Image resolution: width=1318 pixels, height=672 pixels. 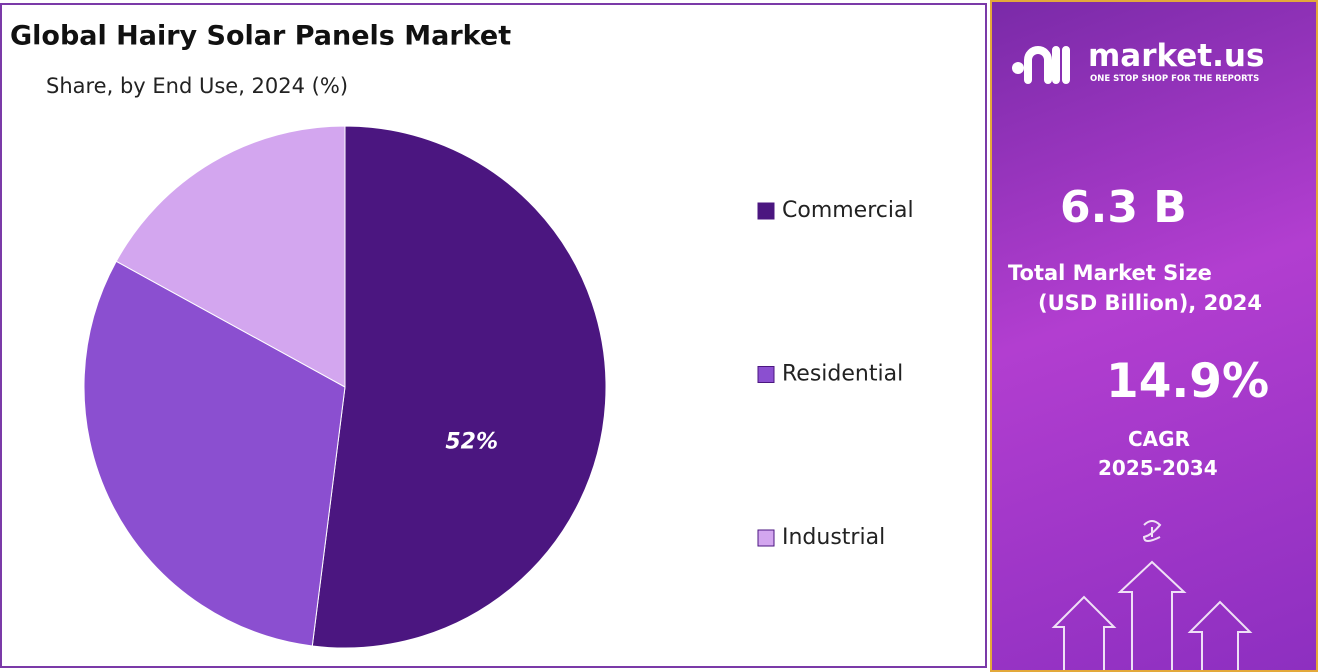 I want to click on chart-title: Global Hairy Solar Panels Market, so click(x=260, y=36).